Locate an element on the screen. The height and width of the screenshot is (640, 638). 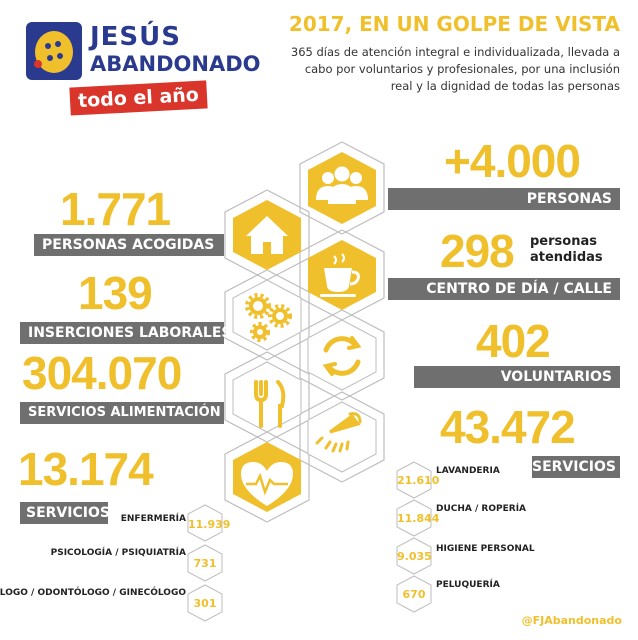
logo-mark-icon is located at coordinates (54, 51).